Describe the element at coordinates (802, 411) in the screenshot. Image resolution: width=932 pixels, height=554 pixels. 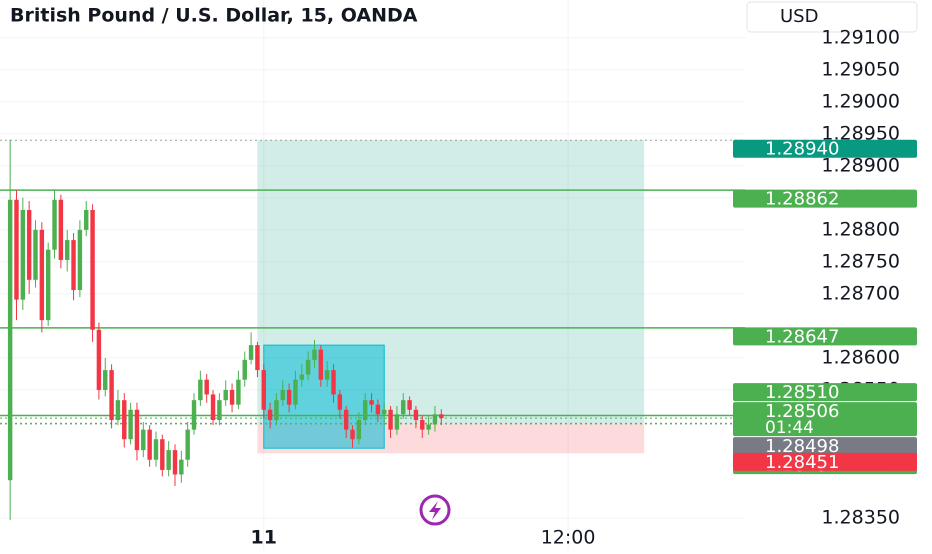
I see `price-tag-label: 1.28506` at that location.